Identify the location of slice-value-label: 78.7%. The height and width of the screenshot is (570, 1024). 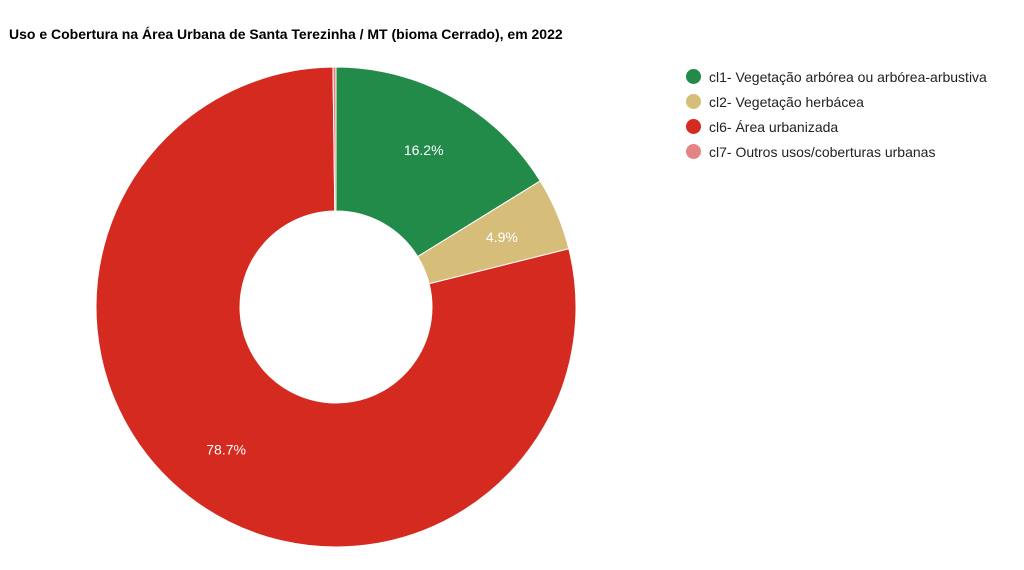
(226, 450).